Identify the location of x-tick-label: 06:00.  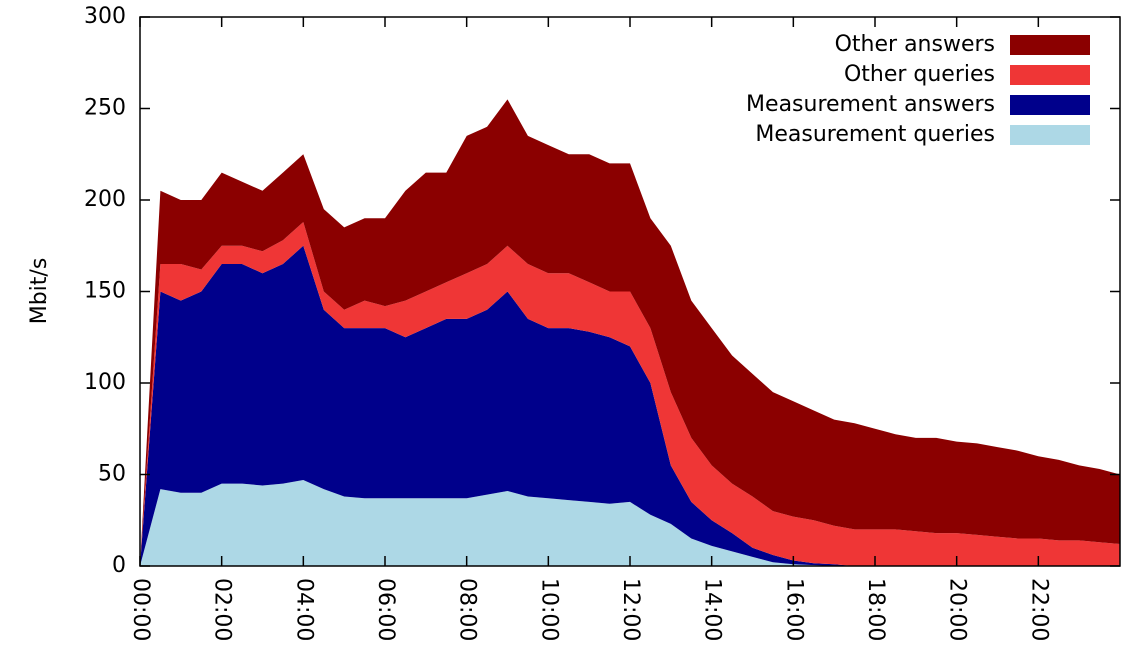
(385, 609).